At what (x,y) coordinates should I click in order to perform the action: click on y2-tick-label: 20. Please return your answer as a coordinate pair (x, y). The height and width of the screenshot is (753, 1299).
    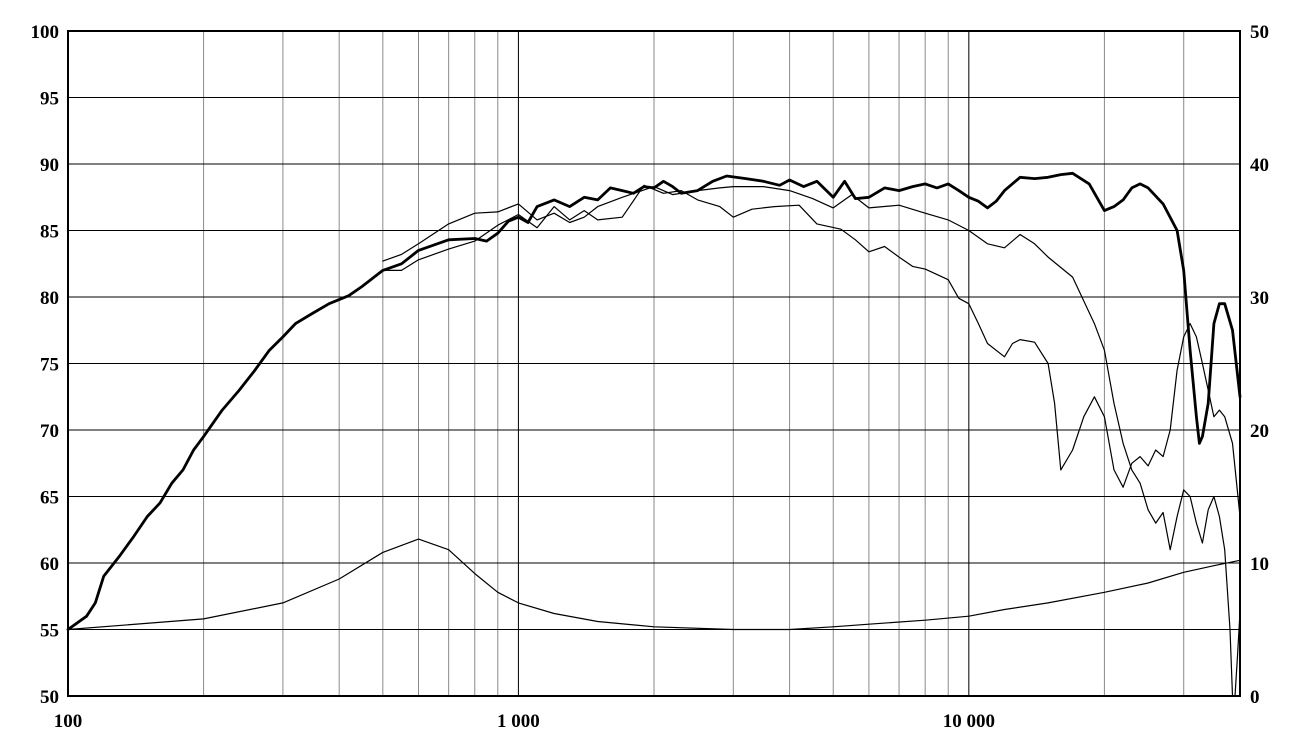
    Looking at the image, I should click on (1259, 431).